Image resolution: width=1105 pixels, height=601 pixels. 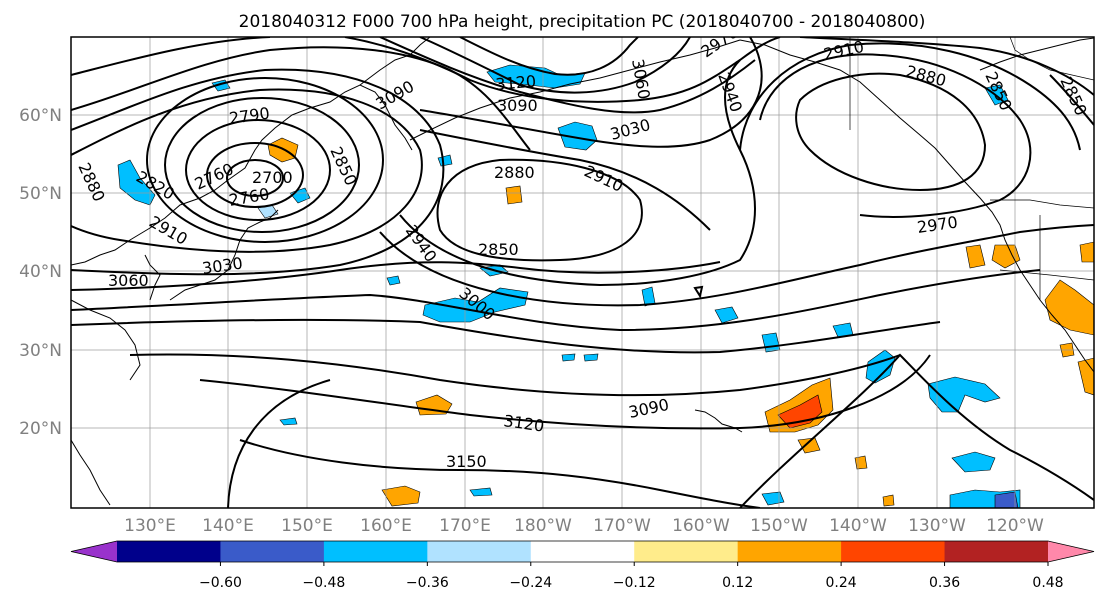 What do you see at coordinates (466, 461) in the screenshot?
I see `contour-label: 3150` at bounding box center [466, 461].